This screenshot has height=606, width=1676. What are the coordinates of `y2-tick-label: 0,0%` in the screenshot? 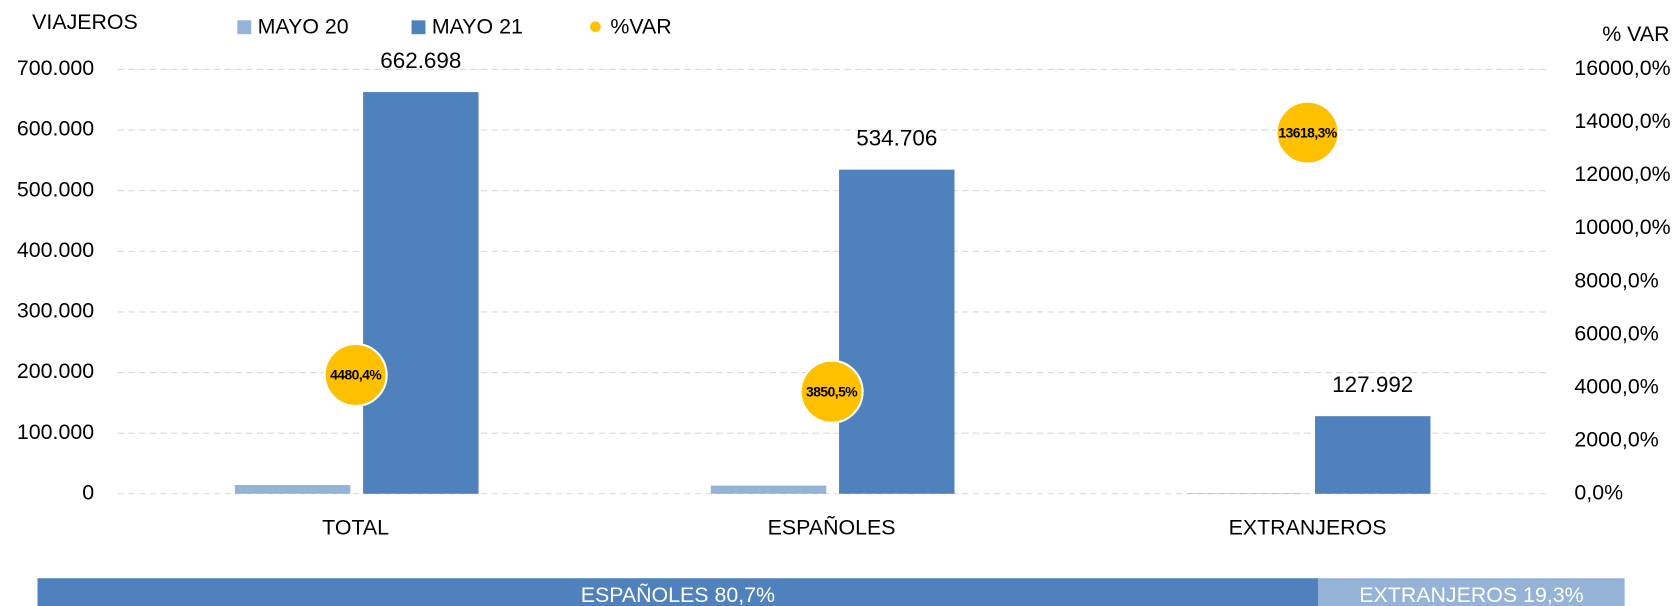 It's located at (1598, 492).